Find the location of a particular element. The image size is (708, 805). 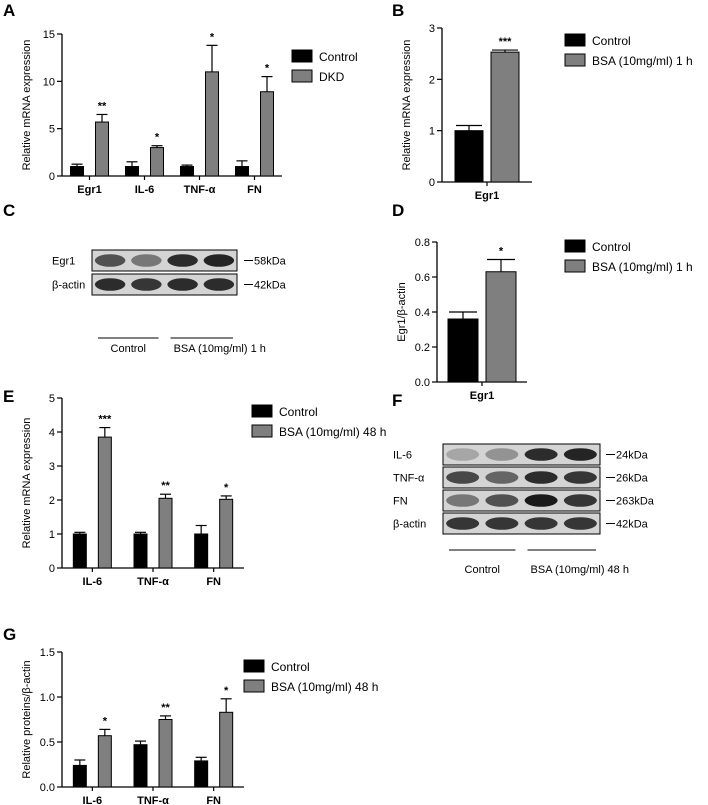

y-tick-label: 0.2 is located at coordinates (422, 348).